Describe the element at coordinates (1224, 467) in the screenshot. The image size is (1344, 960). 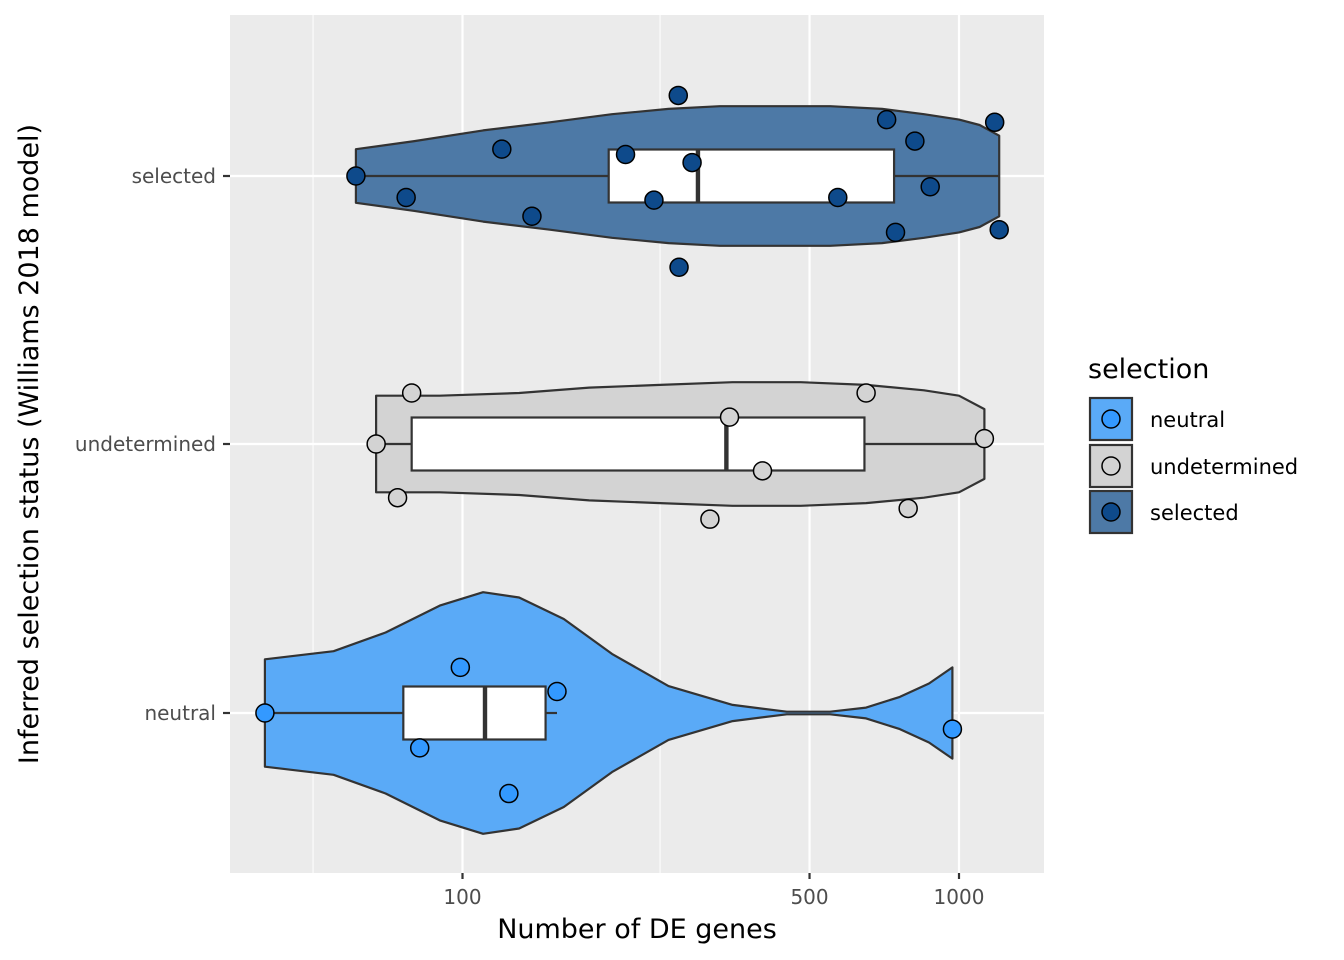
I see `legend-label-undetermined: undetermined` at that location.